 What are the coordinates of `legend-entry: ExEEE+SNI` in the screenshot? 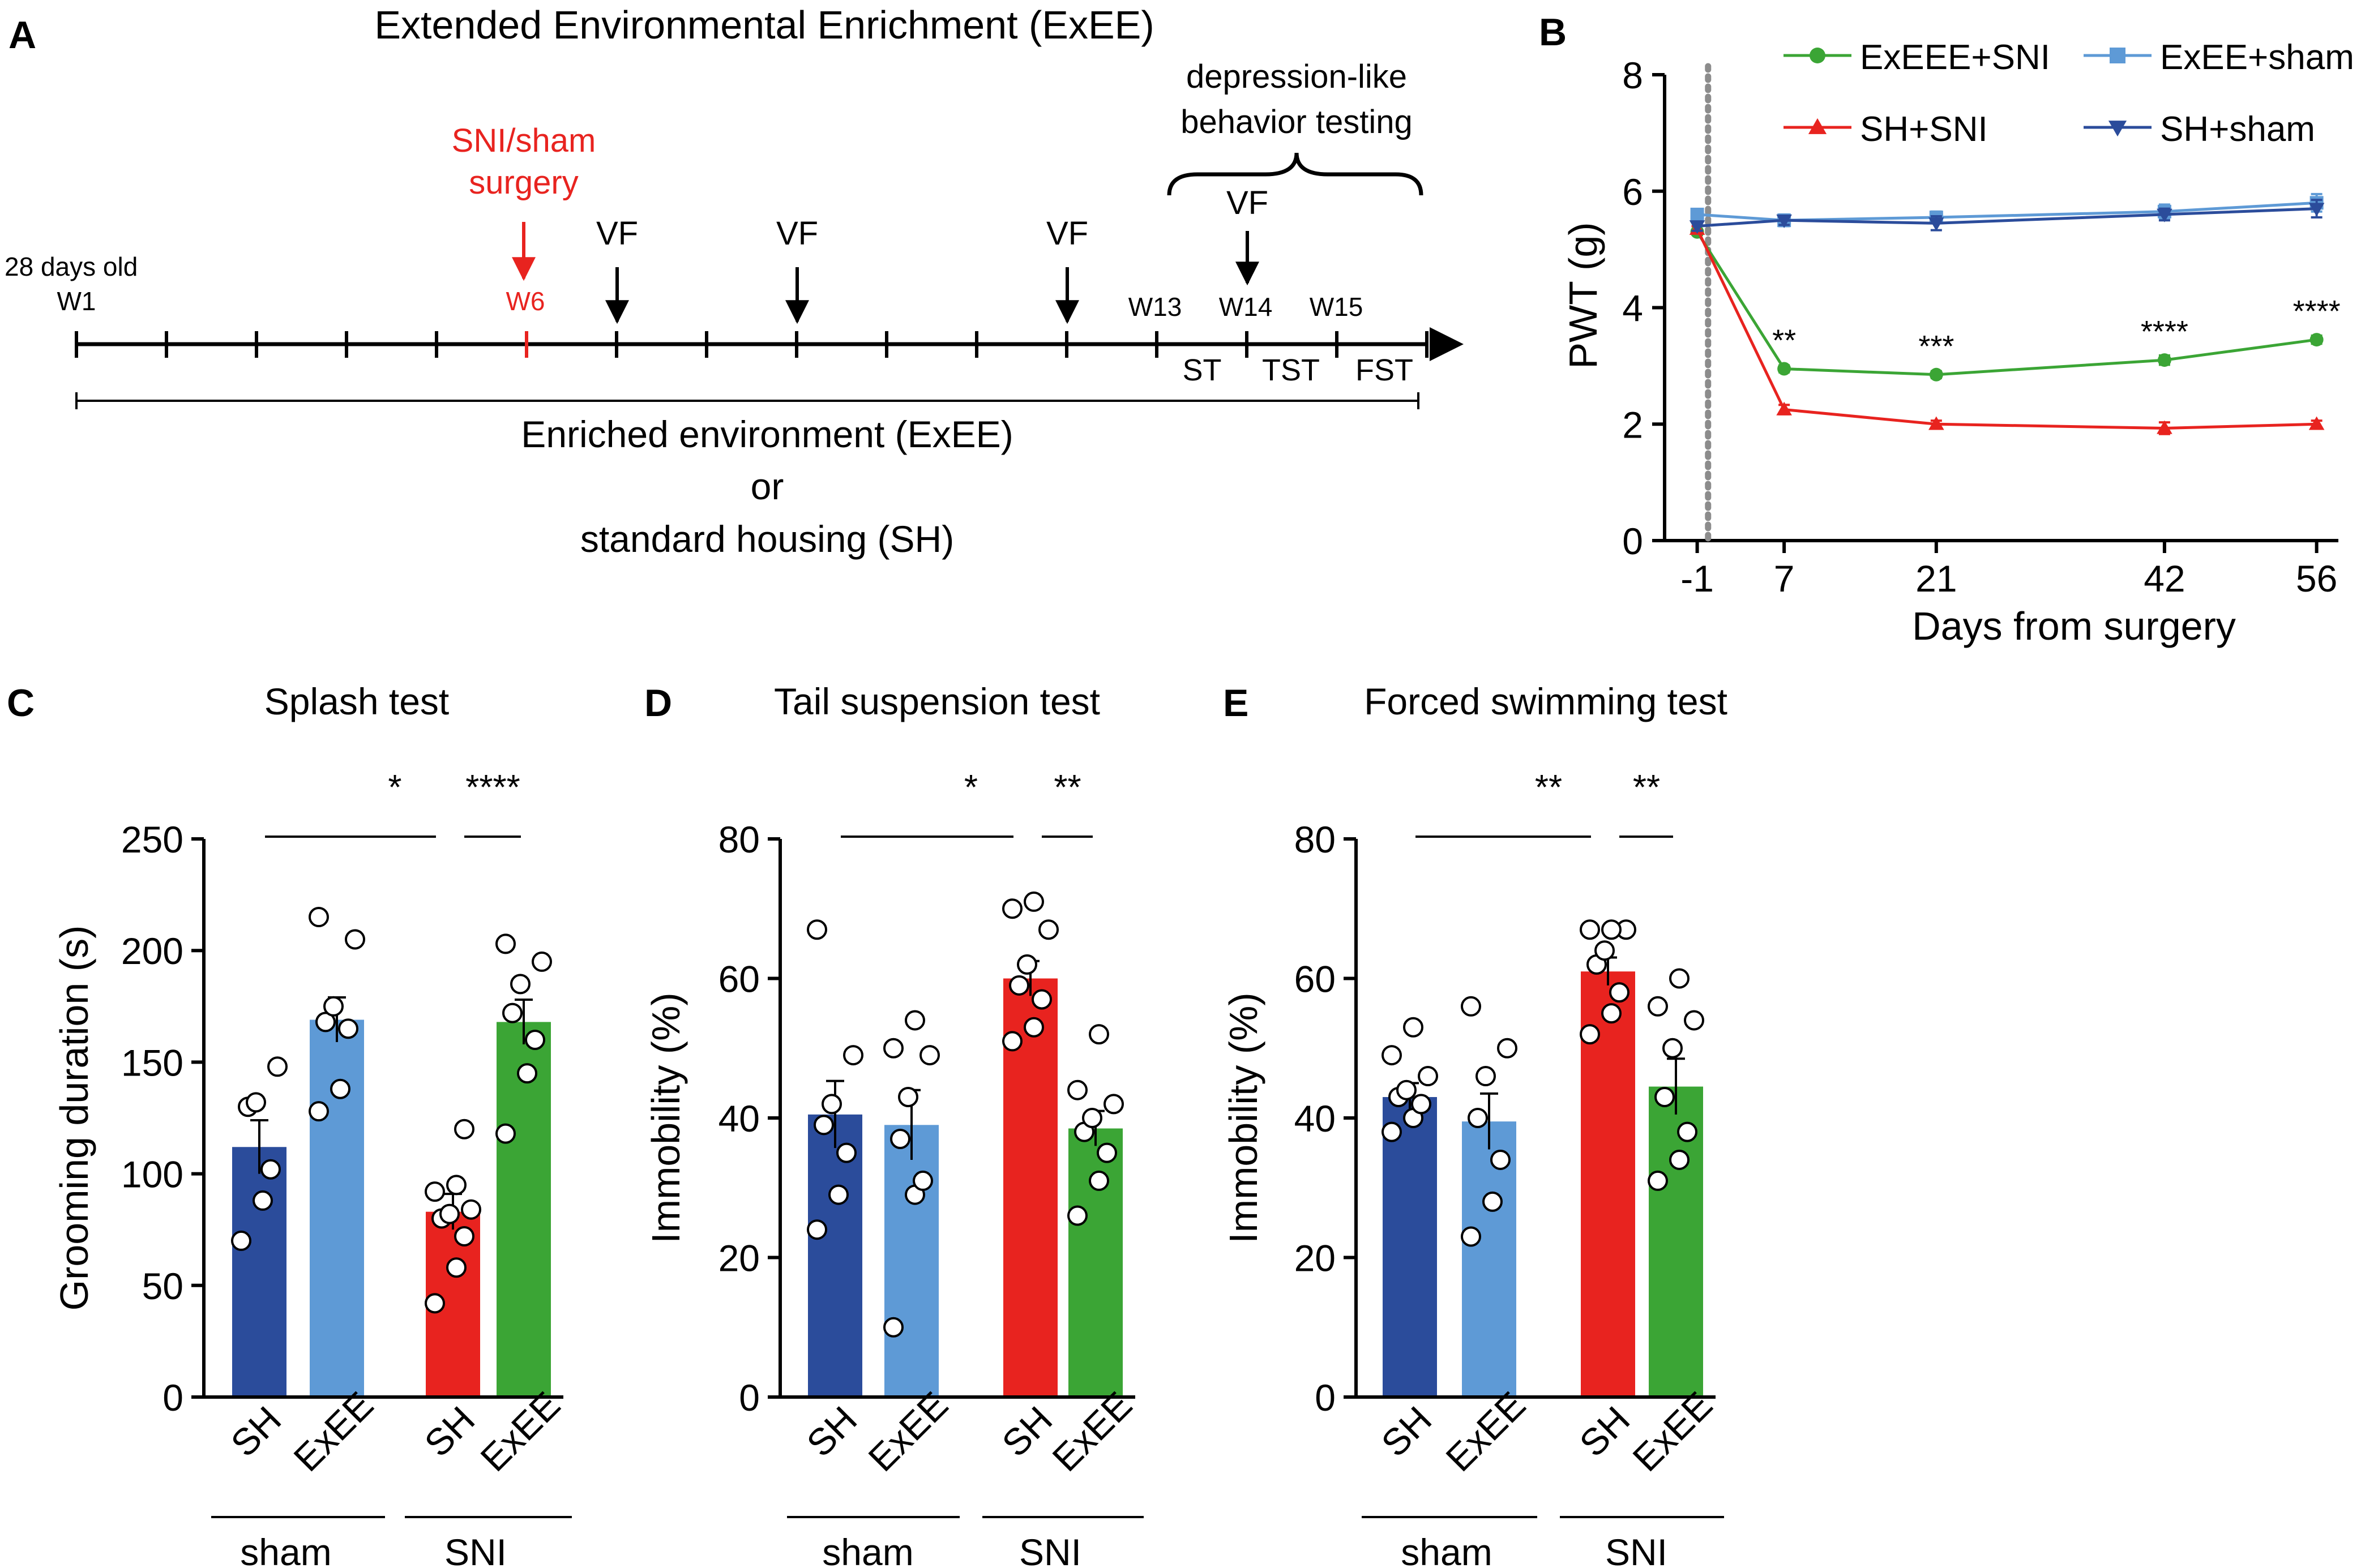 It's located at (1917, 58).